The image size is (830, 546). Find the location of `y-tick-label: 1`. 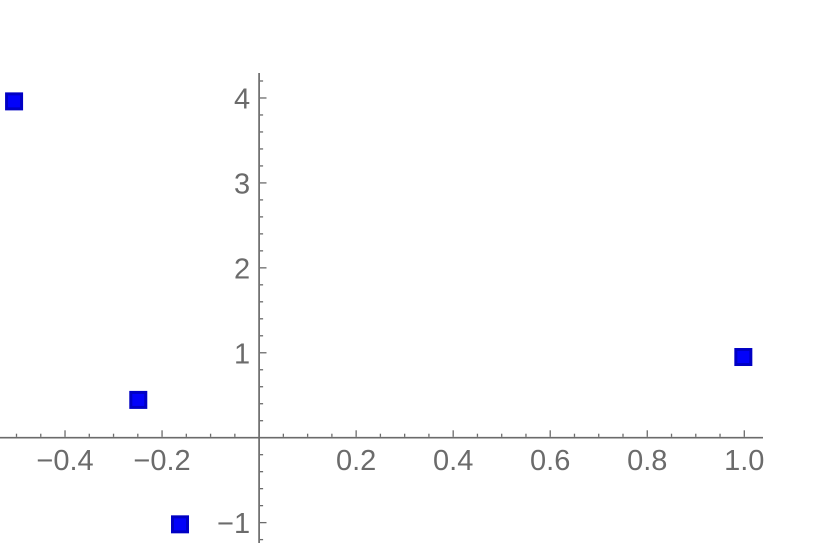

y-tick-label: 1 is located at coordinates (242, 354).